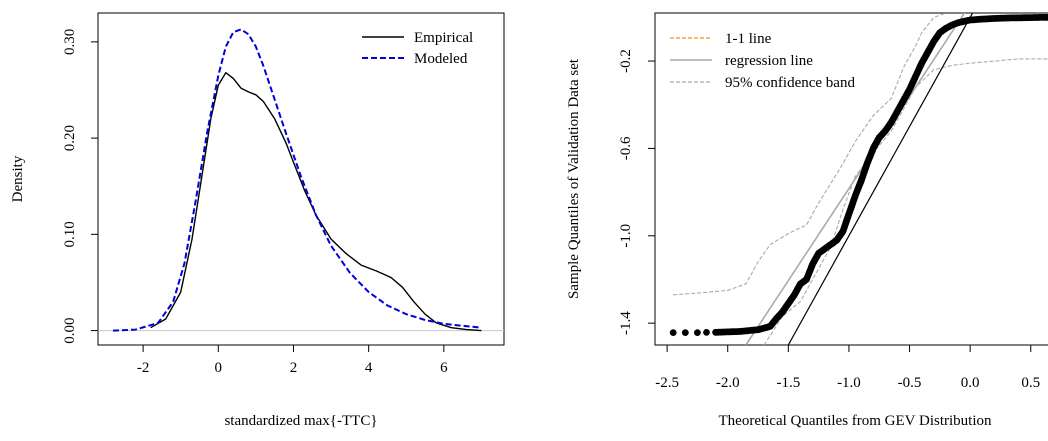 Image resolution: width=1048 pixels, height=441 pixels. What do you see at coordinates (667, 383) in the screenshot?
I see `qq-x-tick-label: -2.5` at bounding box center [667, 383].